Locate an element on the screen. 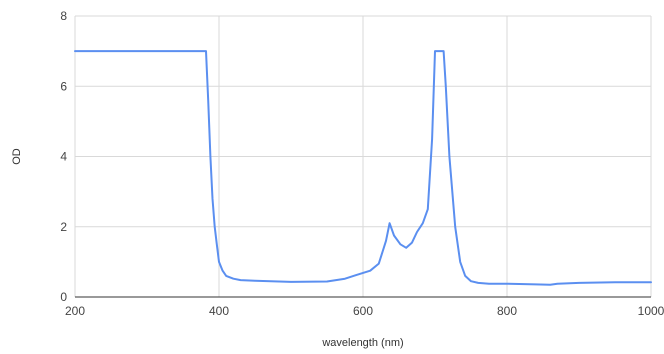  x-tick-label: 600 is located at coordinates (363, 311).